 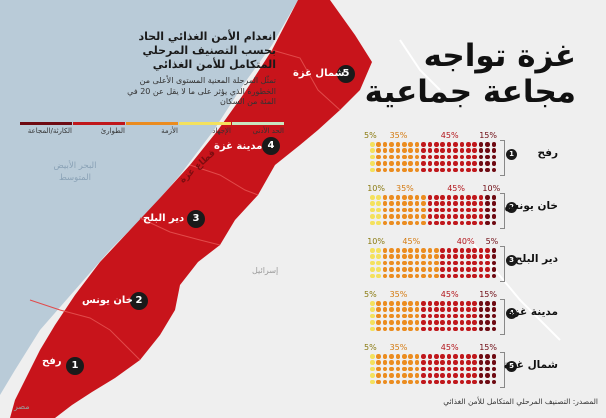 I want to click on pct-label-stress: 5%, so click(x=370, y=347).